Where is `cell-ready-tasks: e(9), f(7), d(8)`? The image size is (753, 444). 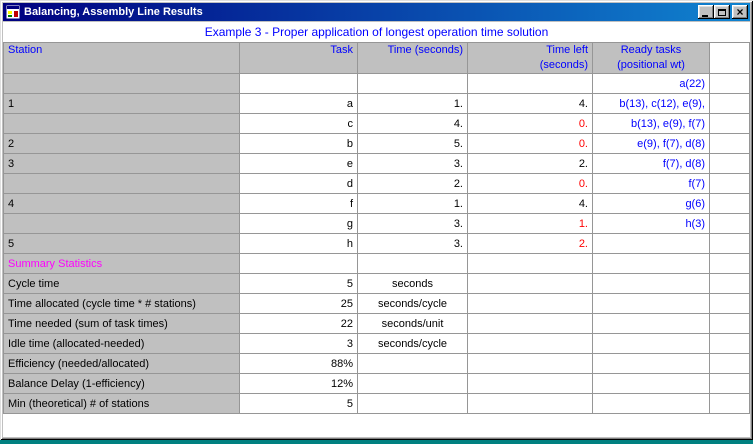
cell-ready-tasks: e(9), f(7), d(8) is located at coordinates (651, 143).